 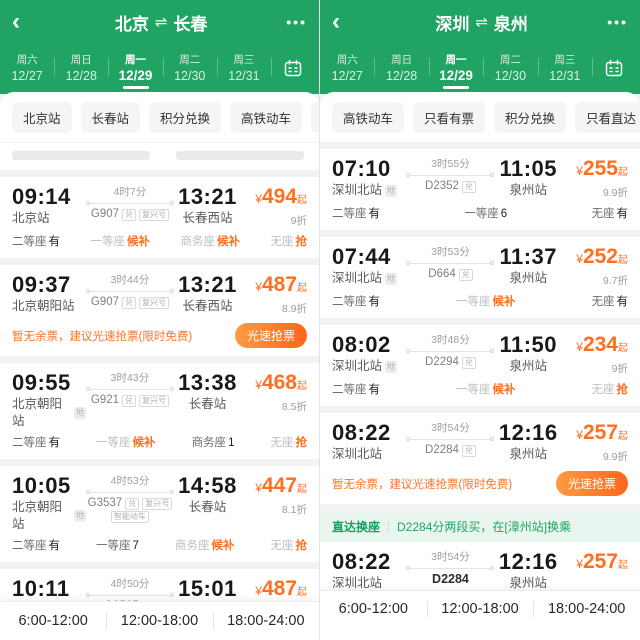 What do you see at coordinates (130, 584) in the screenshot?
I see `trip-duration: 4时50分` at bounding box center [130, 584].